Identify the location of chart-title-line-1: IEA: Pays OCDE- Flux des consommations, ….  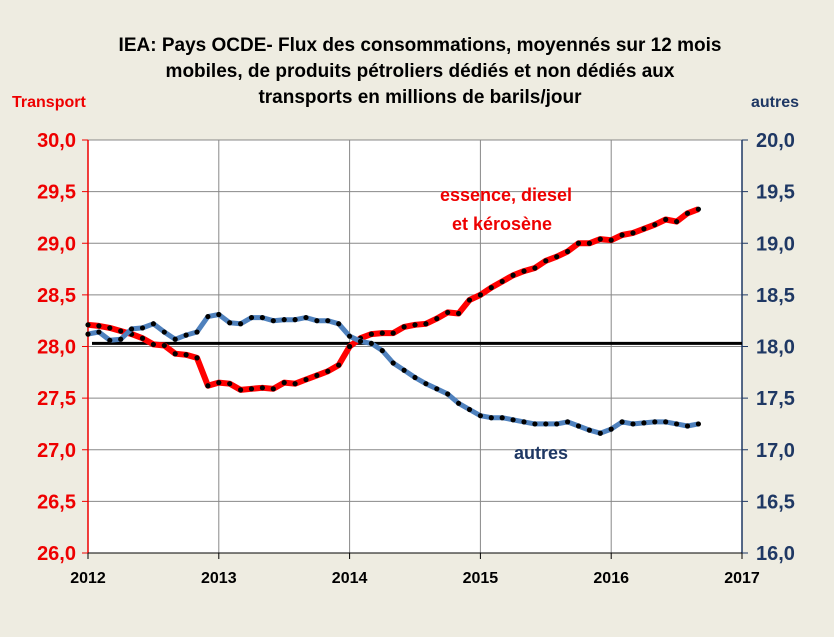
(420, 45).